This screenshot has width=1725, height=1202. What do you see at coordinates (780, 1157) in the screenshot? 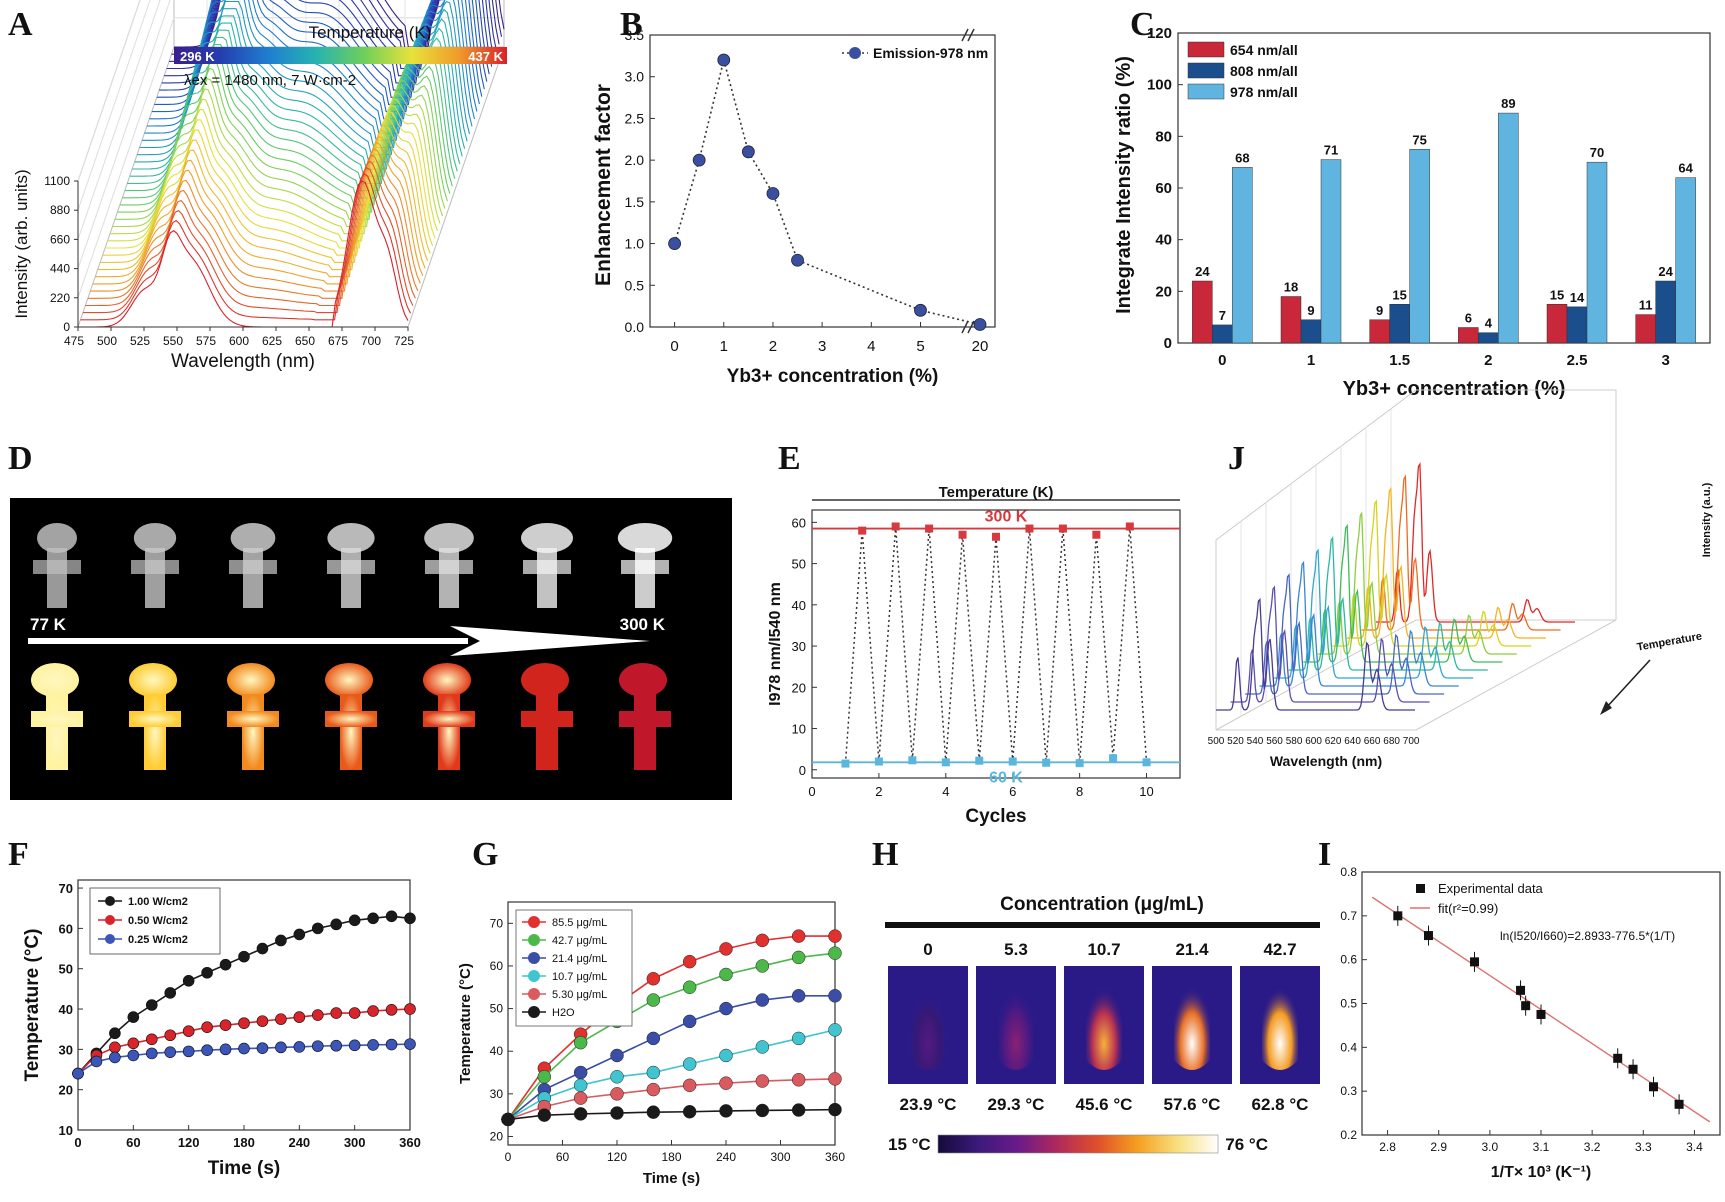
I see `g-x-tick-label: 300` at bounding box center [780, 1157].